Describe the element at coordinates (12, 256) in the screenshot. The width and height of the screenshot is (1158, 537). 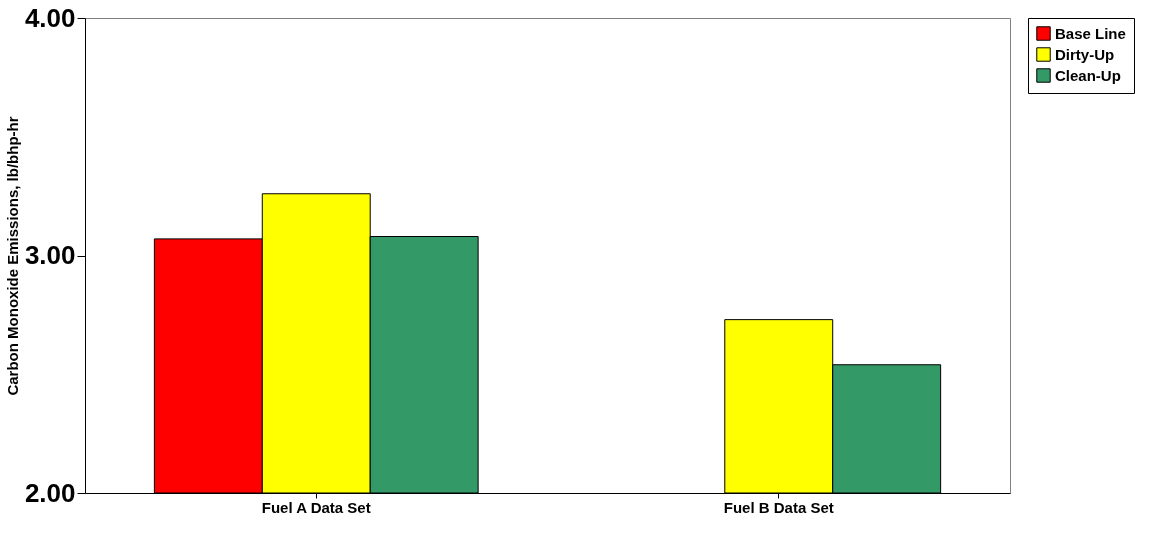
I see `y-axis-title: Carbon Monoxide Emissions, lb/bhp-hr` at that location.